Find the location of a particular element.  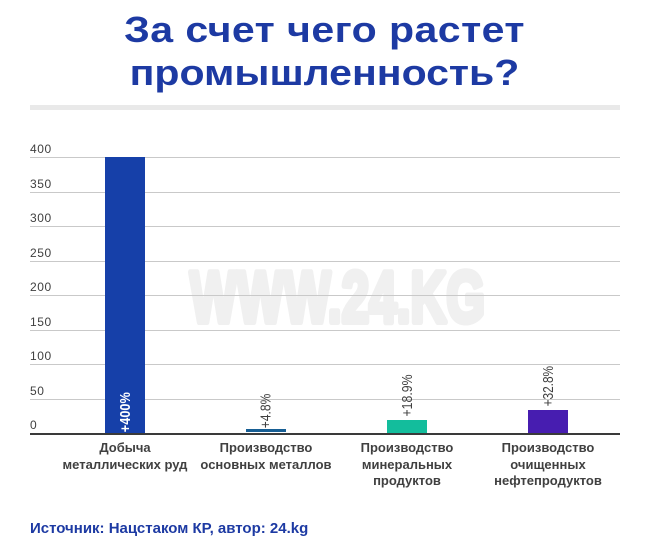

svg-text: +32.8% is located at coordinates (549, 386).